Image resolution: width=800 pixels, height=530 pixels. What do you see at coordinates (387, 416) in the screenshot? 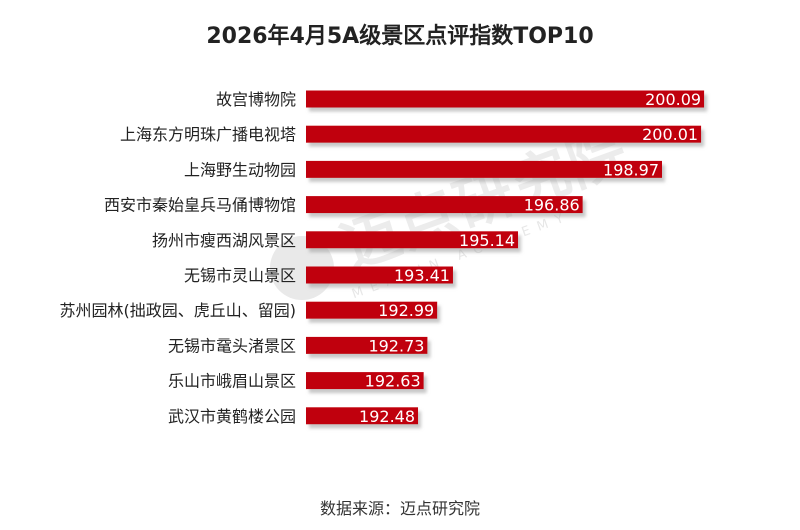
I see `value-label-9: 192.48` at bounding box center [387, 416].